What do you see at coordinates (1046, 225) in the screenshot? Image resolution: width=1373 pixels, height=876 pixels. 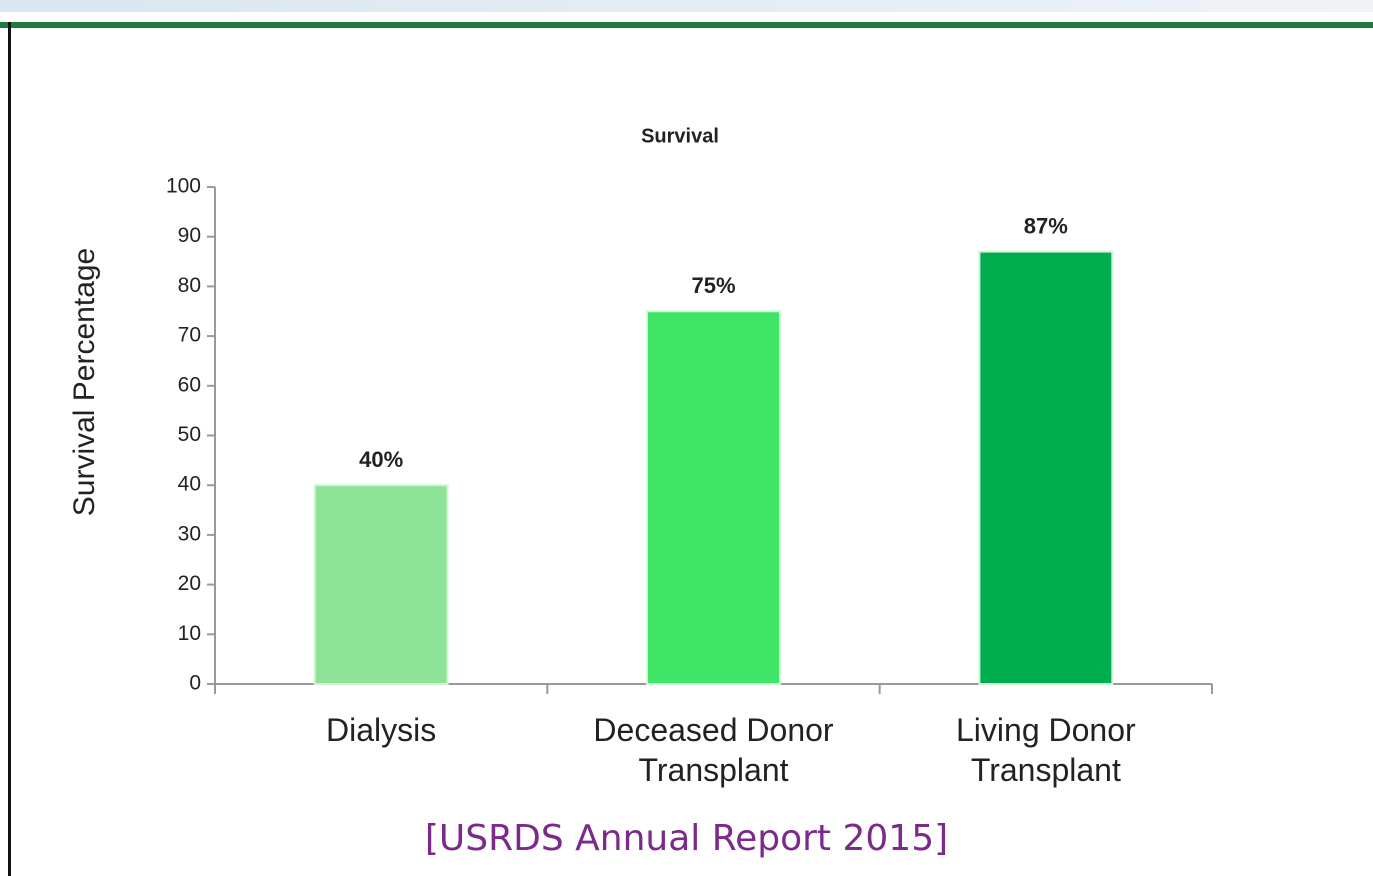 I see `value-label: 87%` at bounding box center [1046, 225].